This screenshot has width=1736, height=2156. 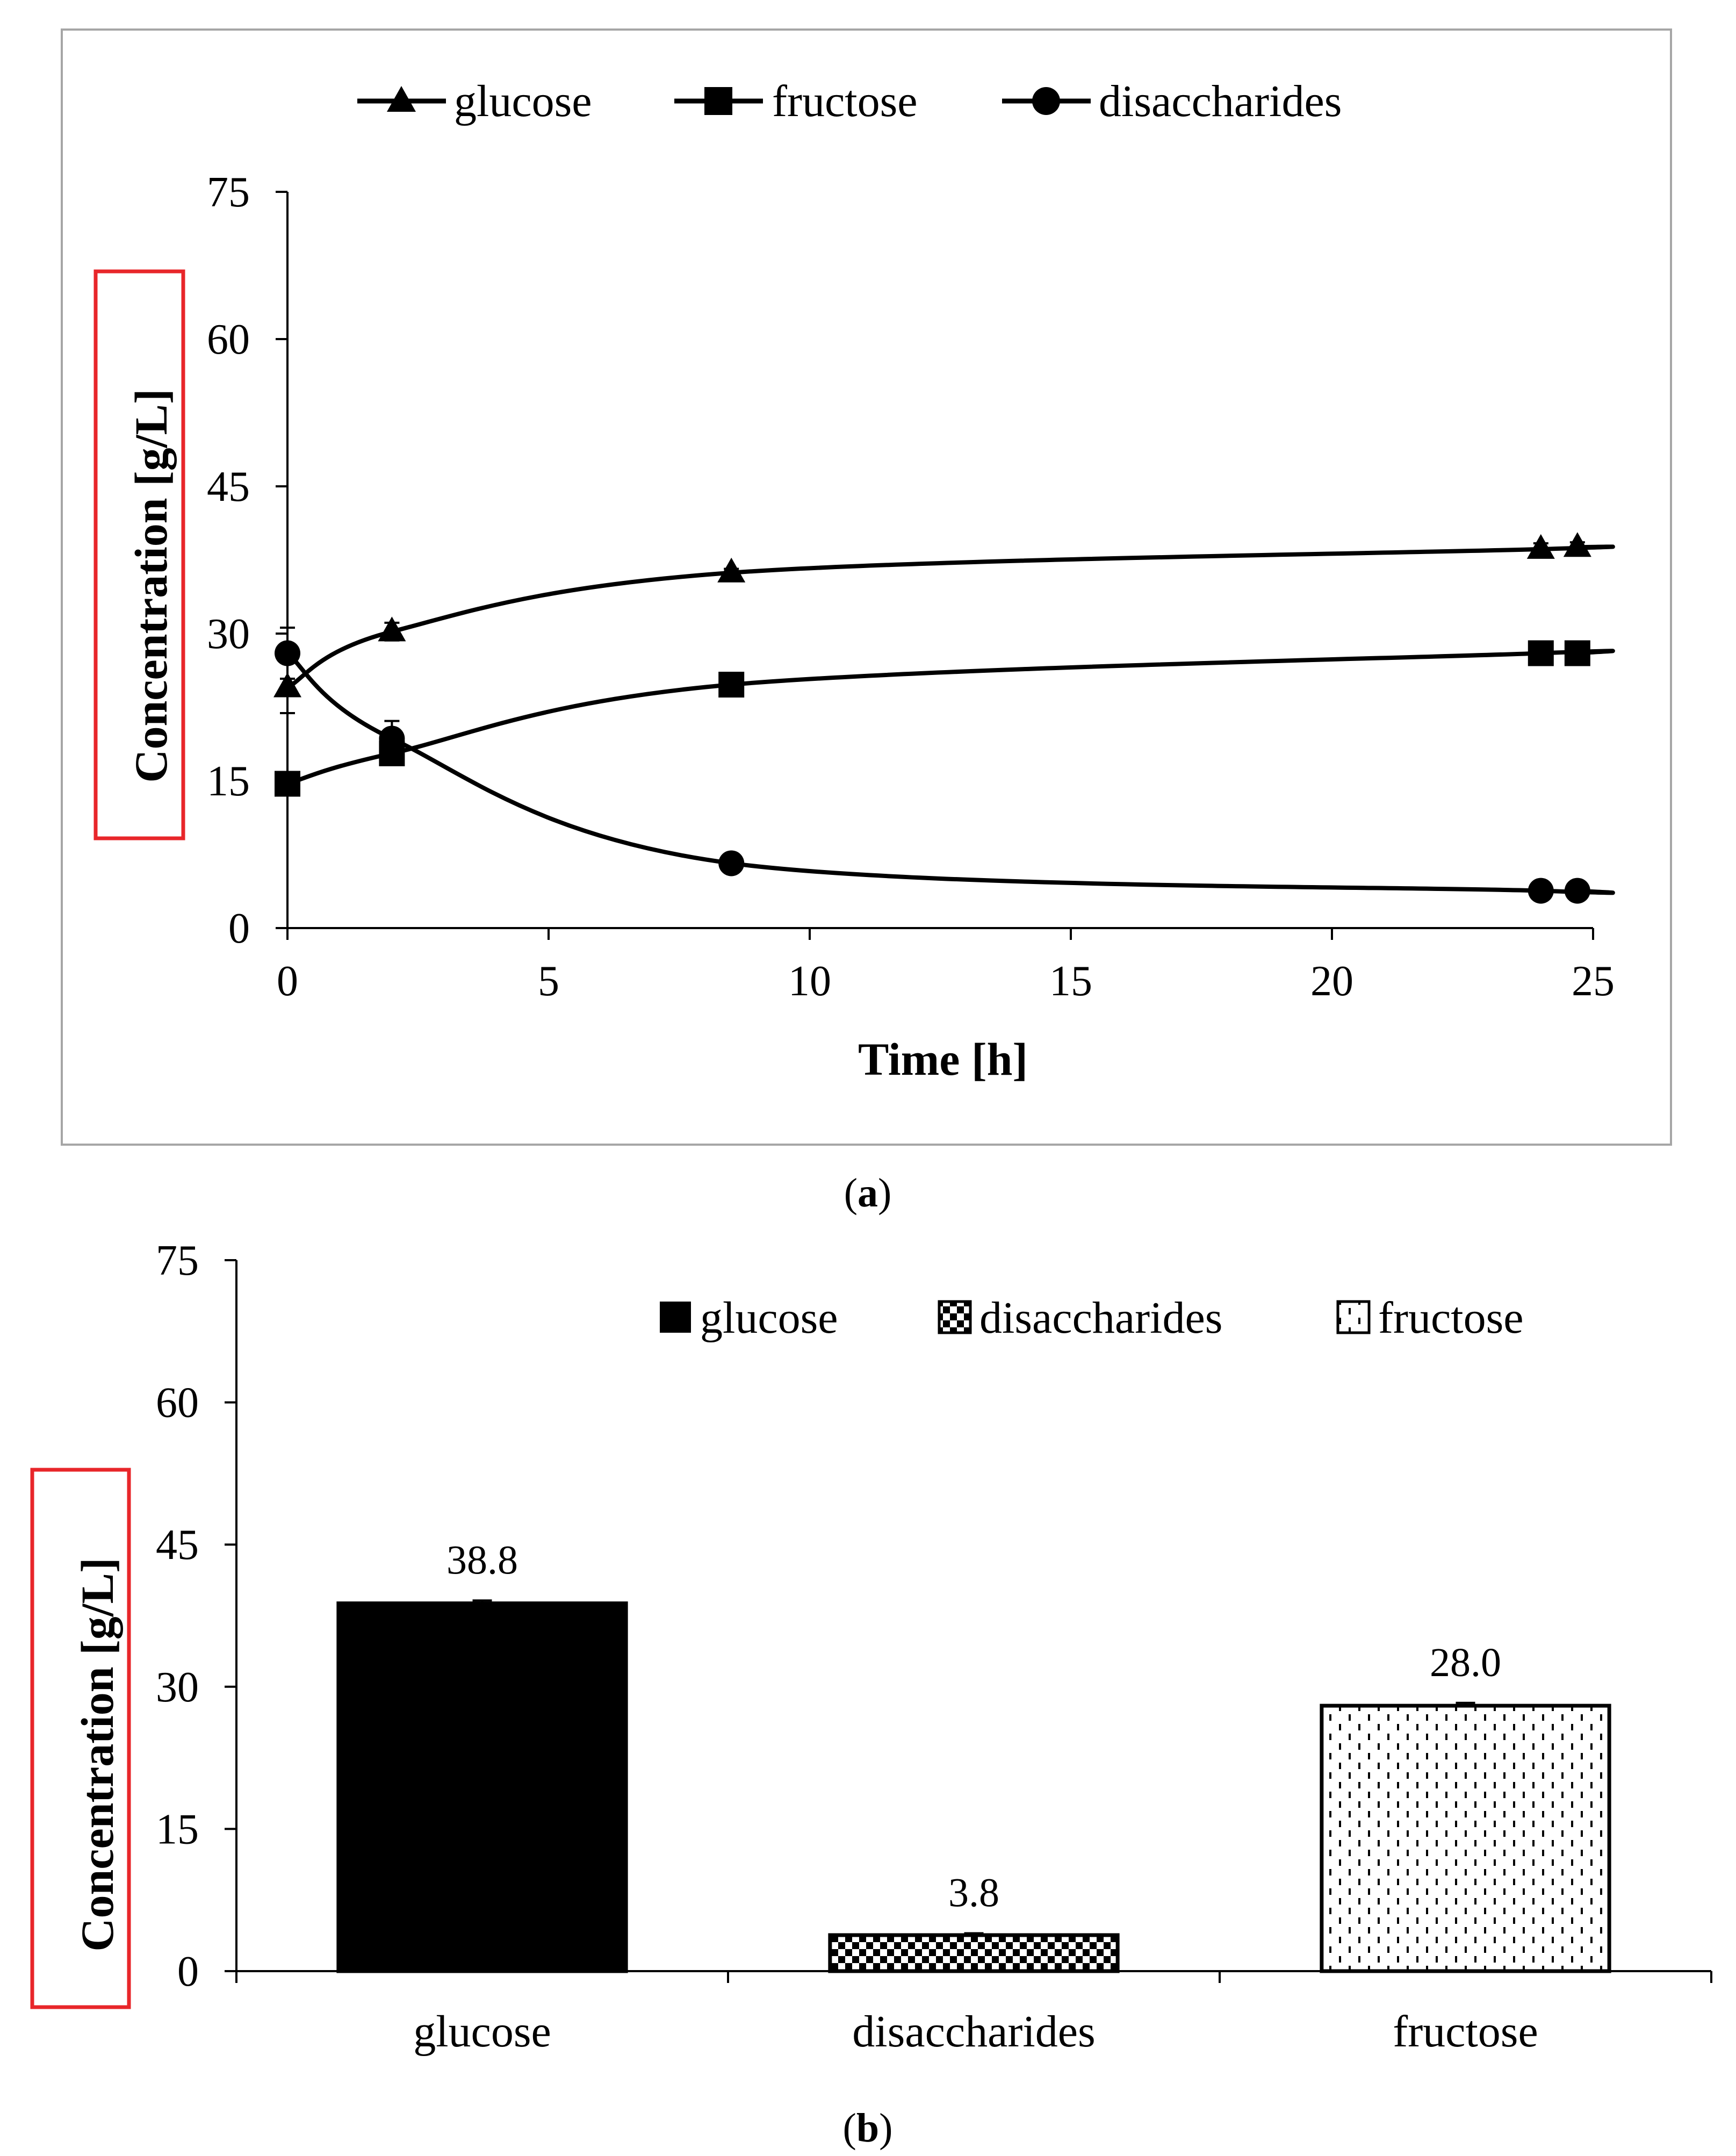 I want to click on y-tick-label-b: 45, so click(x=178, y=1545).